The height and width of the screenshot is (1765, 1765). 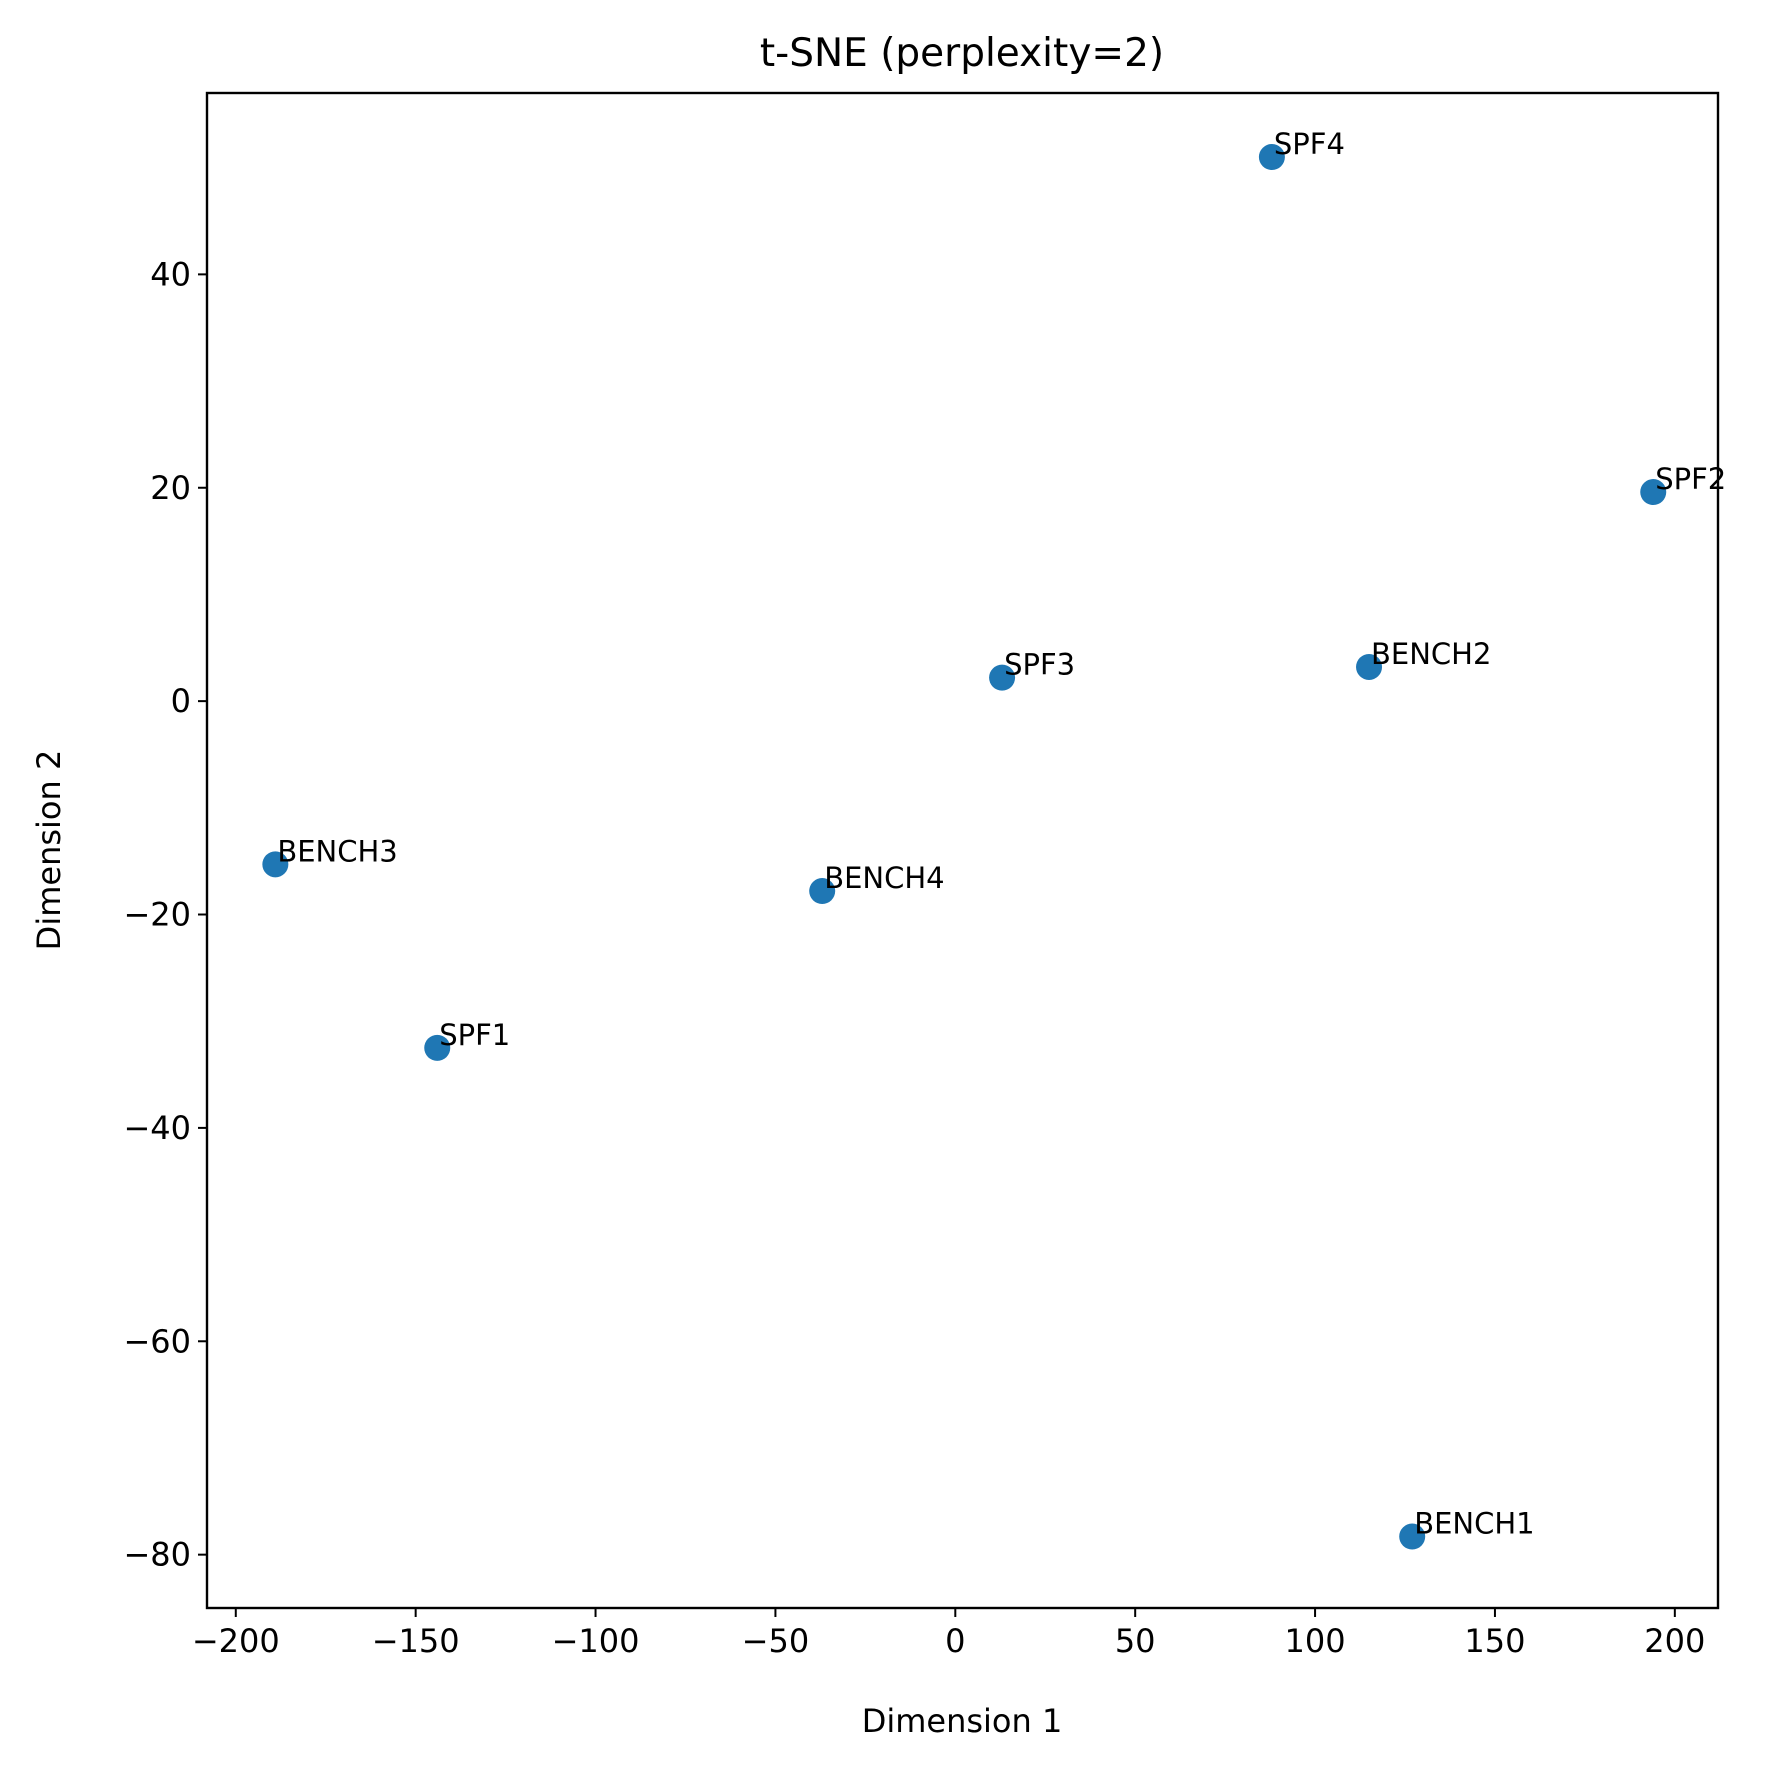 I want to click on point-label: BENCH3, so click(x=337, y=851).